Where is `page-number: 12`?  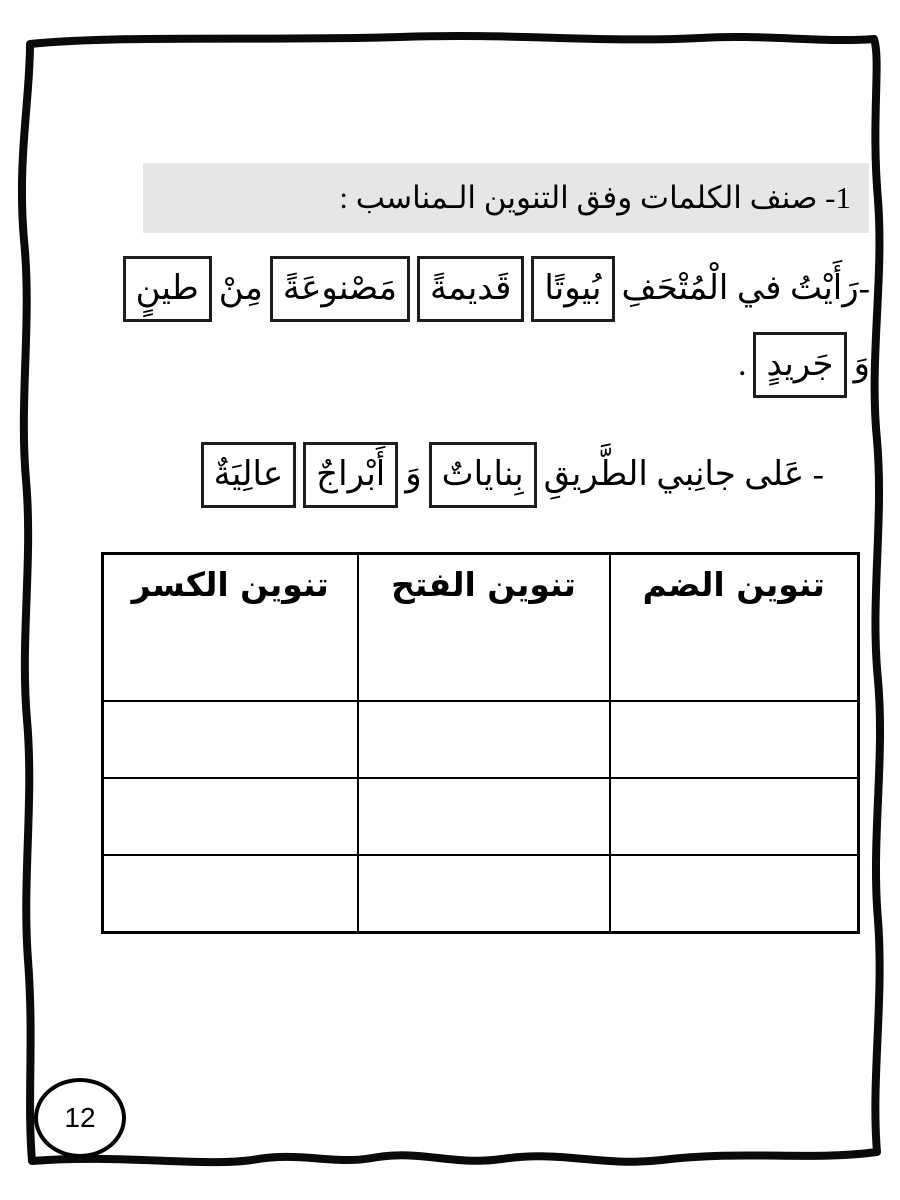
page-number: 12 is located at coordinates (80, 1117).